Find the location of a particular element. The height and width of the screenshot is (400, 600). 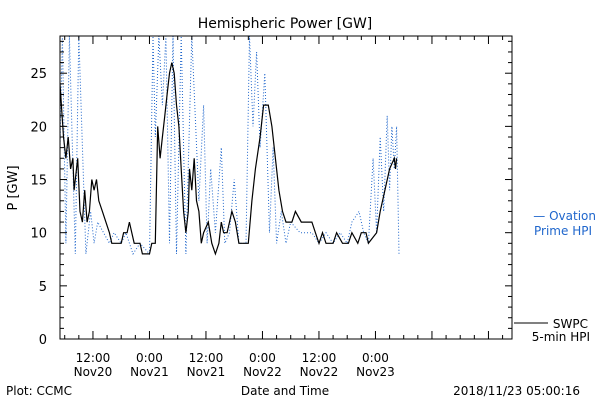

legend-swpc: SWPC 5-min HPI is located at coordinates (552, 330).